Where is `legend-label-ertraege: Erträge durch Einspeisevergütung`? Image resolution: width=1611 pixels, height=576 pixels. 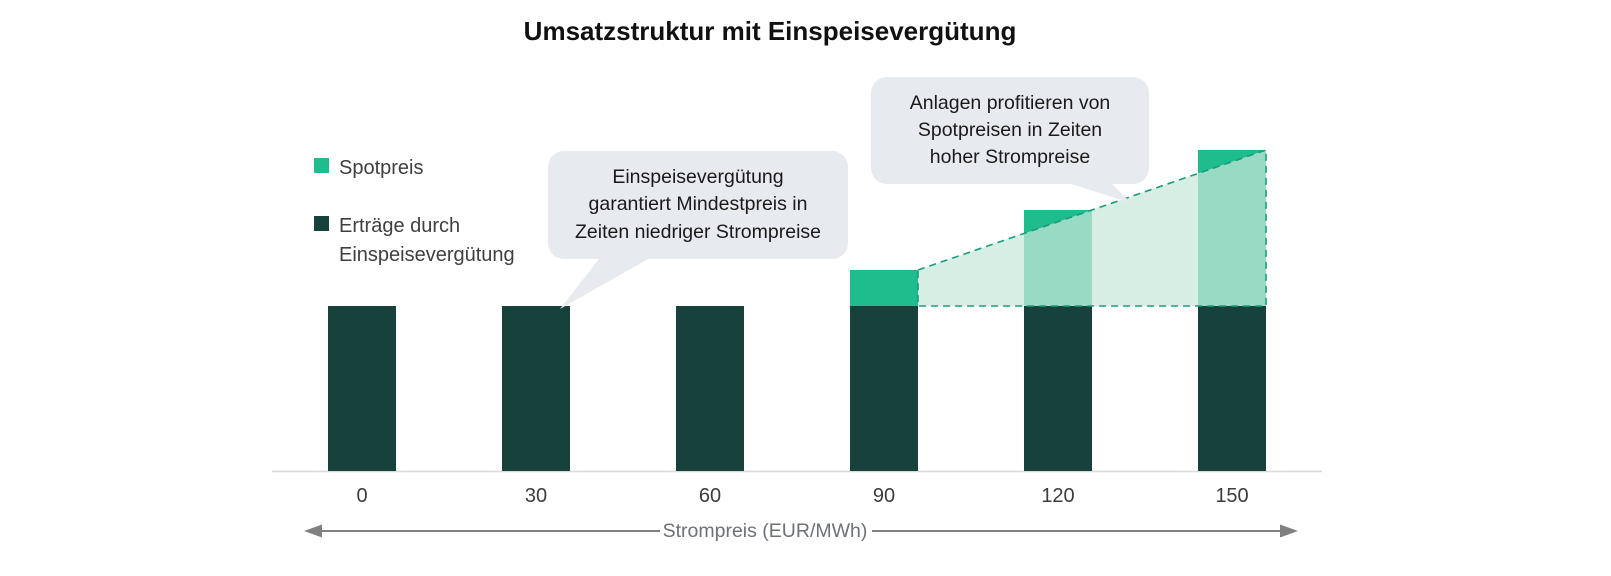 legend-label-ertraege: Erträge durch Einspeisevergütung is located at coordinates (427, 240).